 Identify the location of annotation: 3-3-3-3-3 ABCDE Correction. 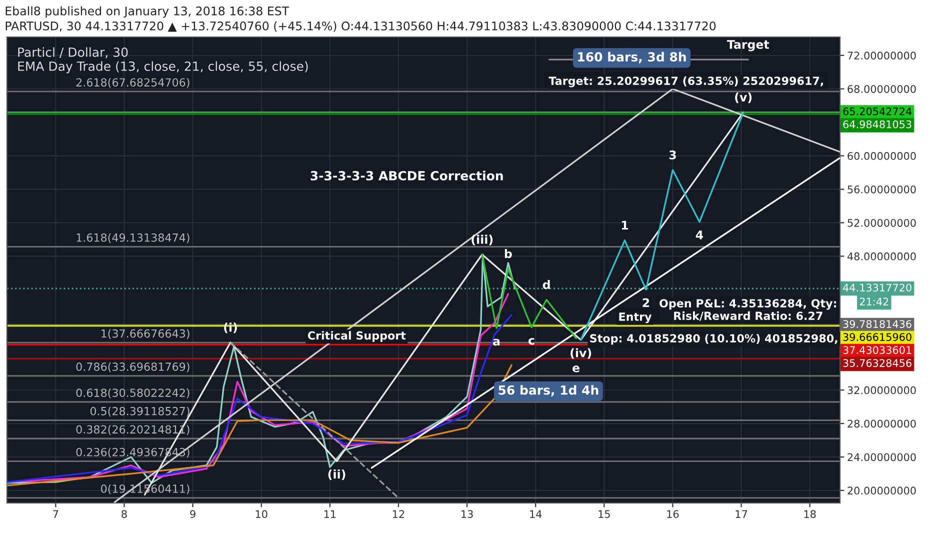
(406, 175).